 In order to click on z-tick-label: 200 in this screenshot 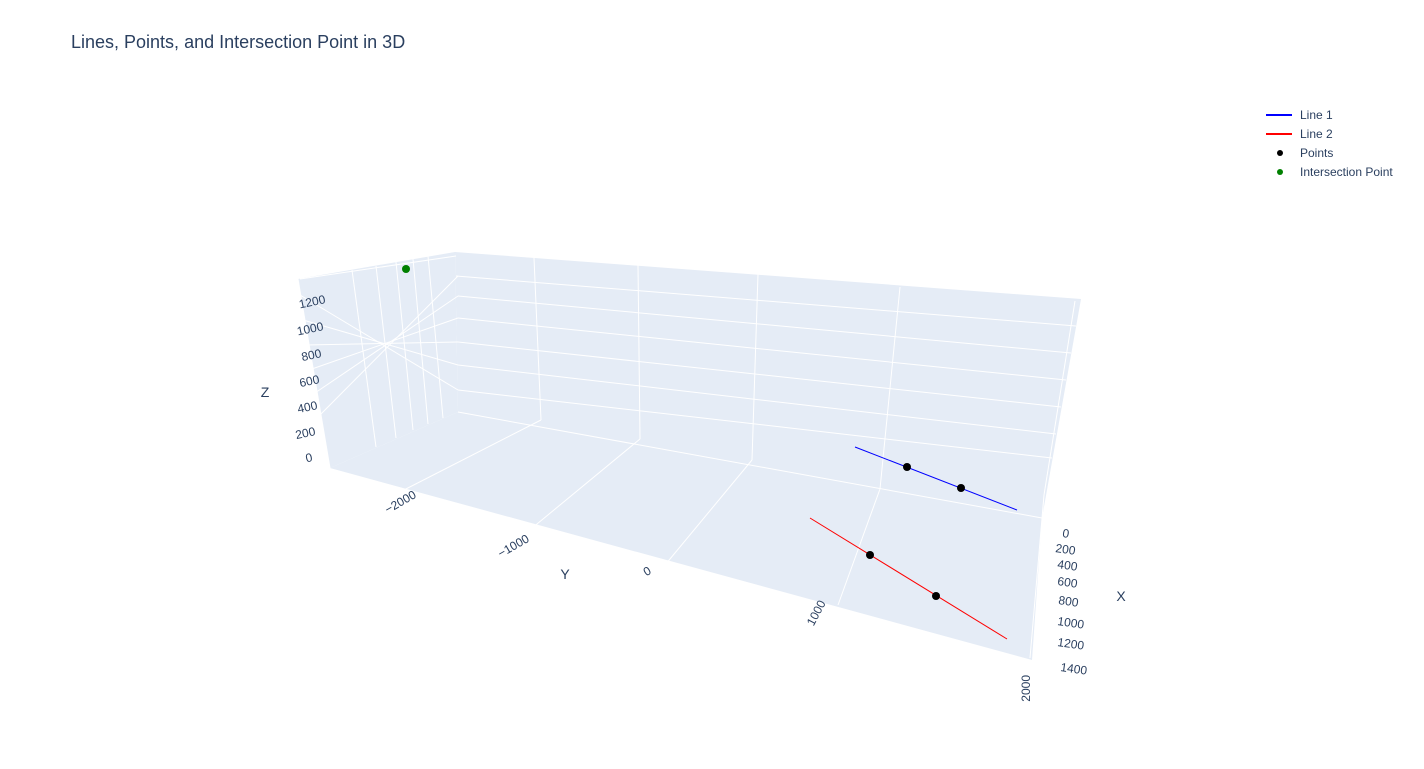, I will do `click(305, 433)`.